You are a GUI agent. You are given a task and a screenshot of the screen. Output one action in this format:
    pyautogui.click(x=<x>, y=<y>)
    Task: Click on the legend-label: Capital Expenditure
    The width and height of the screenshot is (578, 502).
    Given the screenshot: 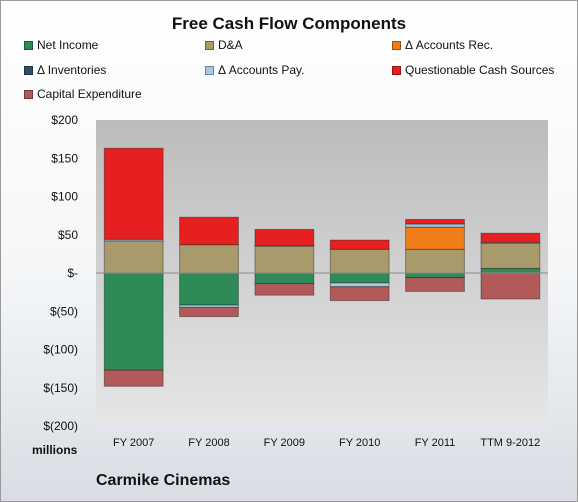 What is the action you would take?
    pyautogui.click(x=89, y=94)
    